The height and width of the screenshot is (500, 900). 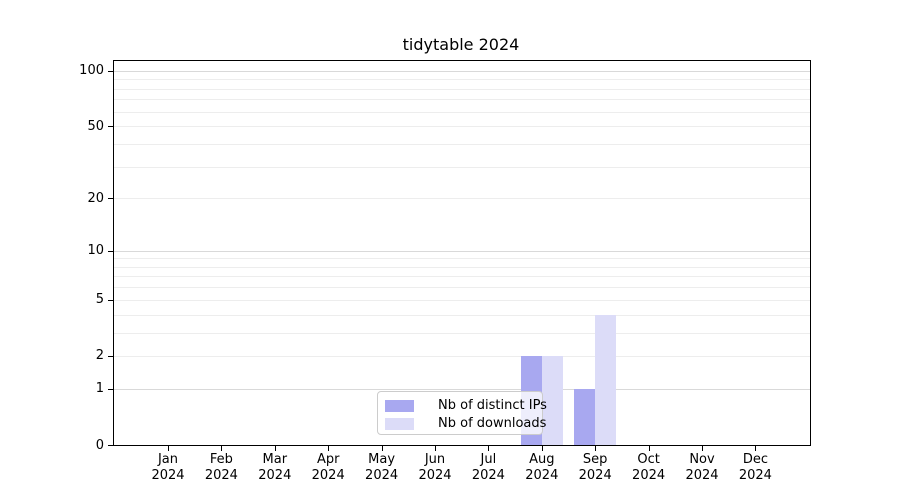 I want to click on y-axis-label-100: 100, so click(x=91, y=71).